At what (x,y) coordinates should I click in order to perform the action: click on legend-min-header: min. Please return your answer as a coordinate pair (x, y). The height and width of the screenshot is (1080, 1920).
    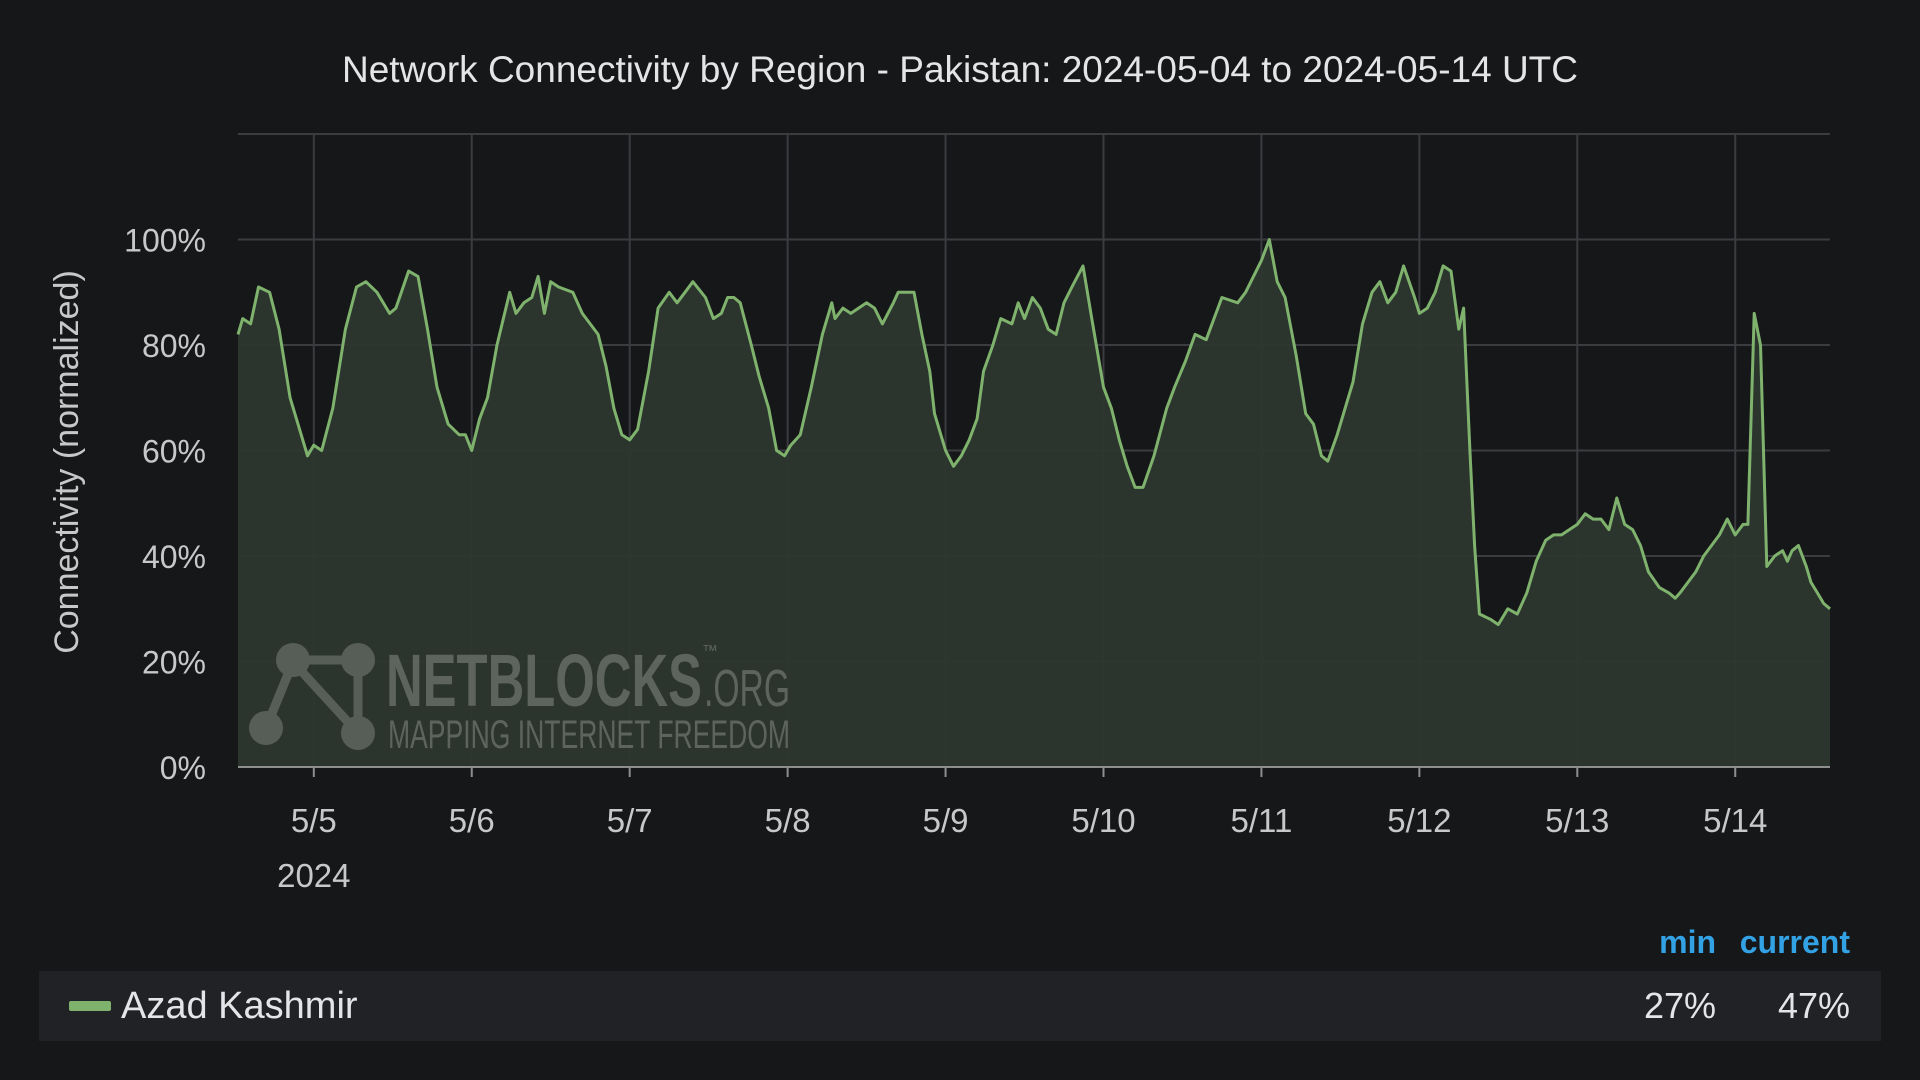
    Looking at the image, I should click on (1687, 941).